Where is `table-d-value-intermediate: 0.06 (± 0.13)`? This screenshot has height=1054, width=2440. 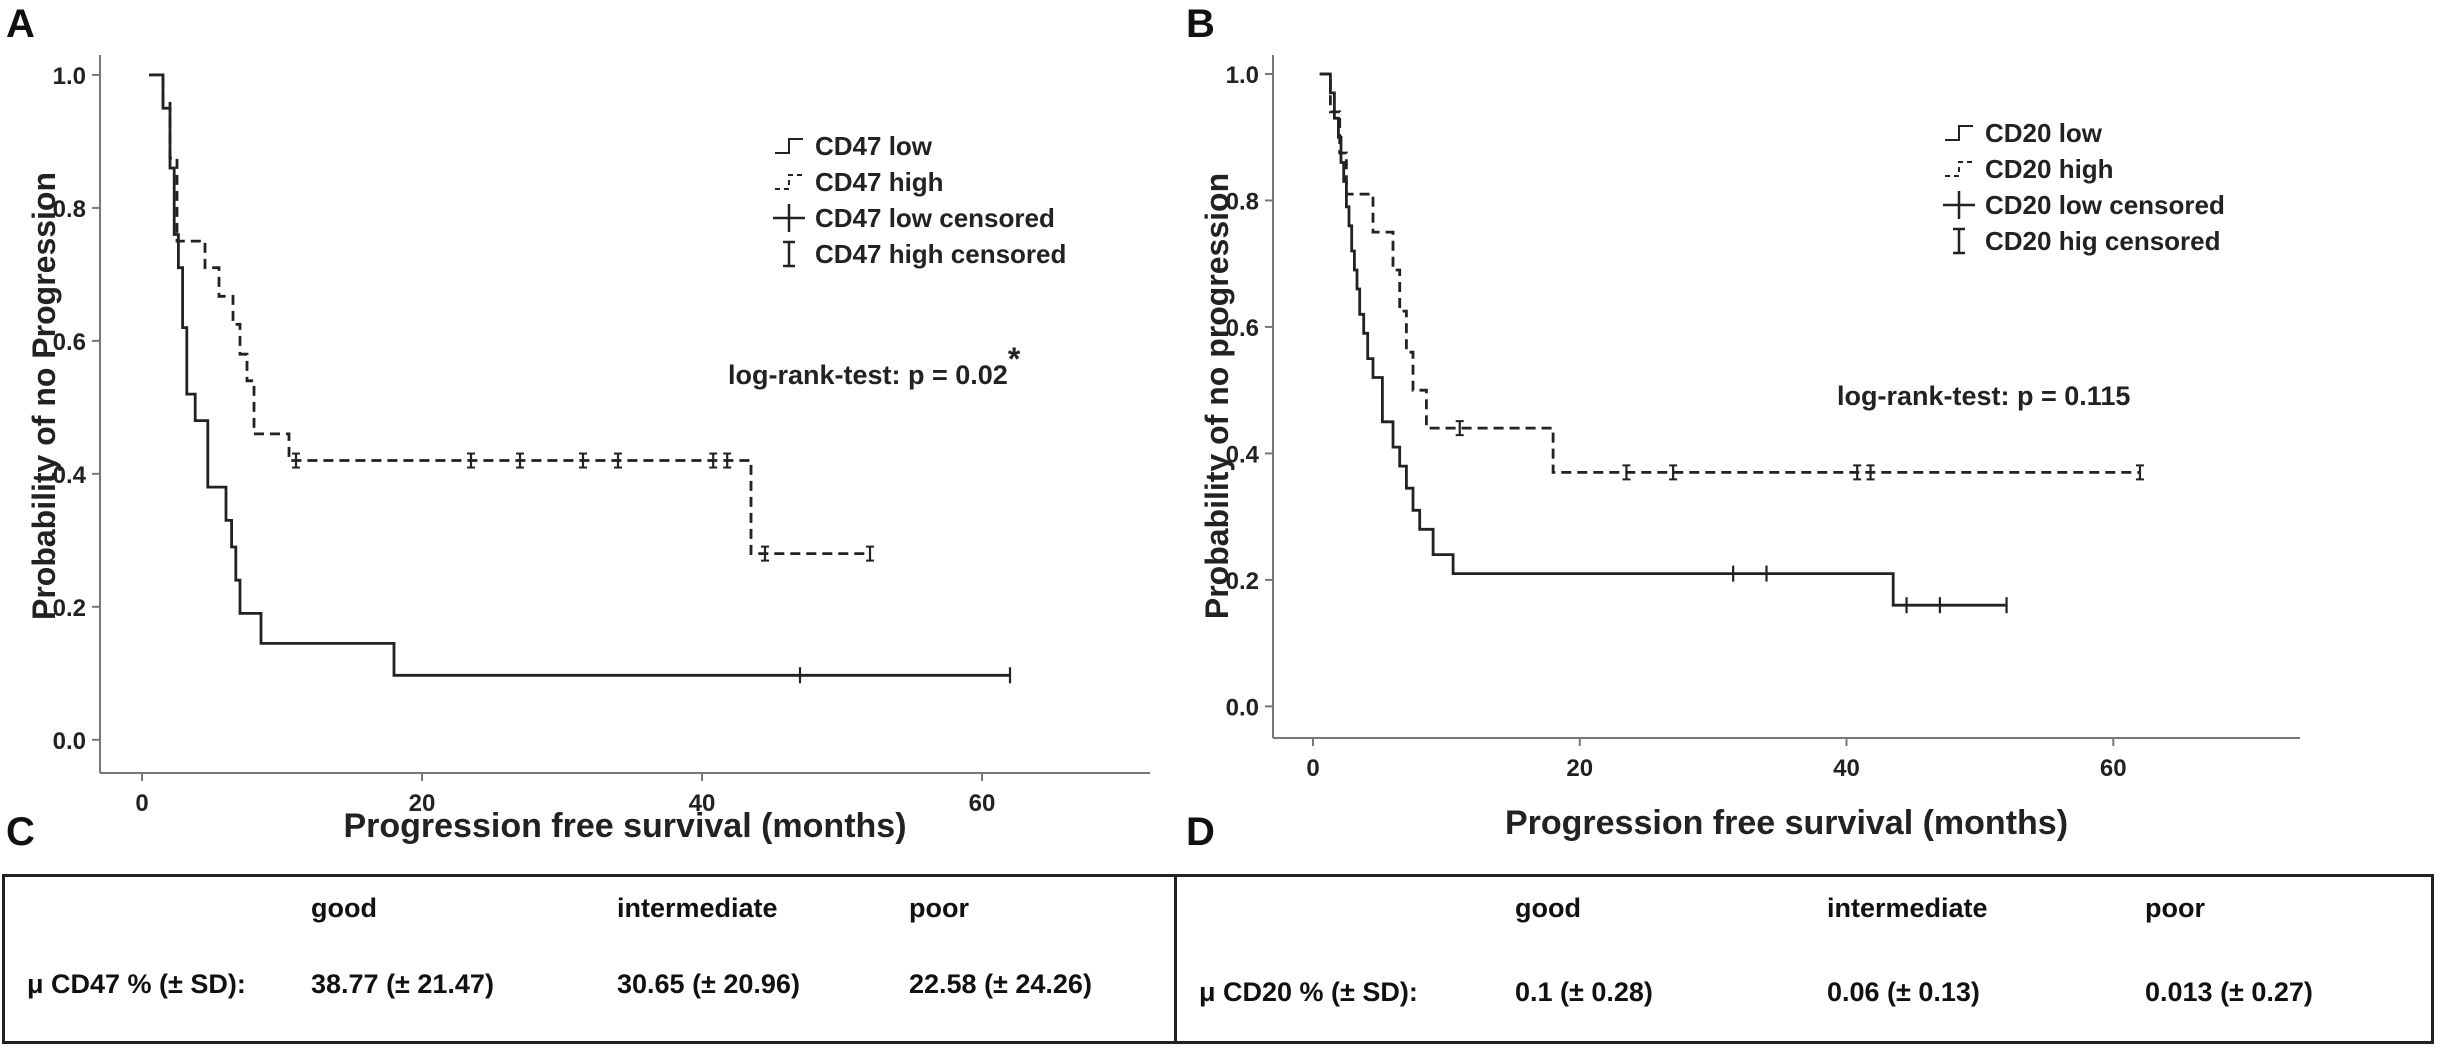
table-d-value-intermediate: 0.06 (± 0.13) is located at coordinates (1903, 992).